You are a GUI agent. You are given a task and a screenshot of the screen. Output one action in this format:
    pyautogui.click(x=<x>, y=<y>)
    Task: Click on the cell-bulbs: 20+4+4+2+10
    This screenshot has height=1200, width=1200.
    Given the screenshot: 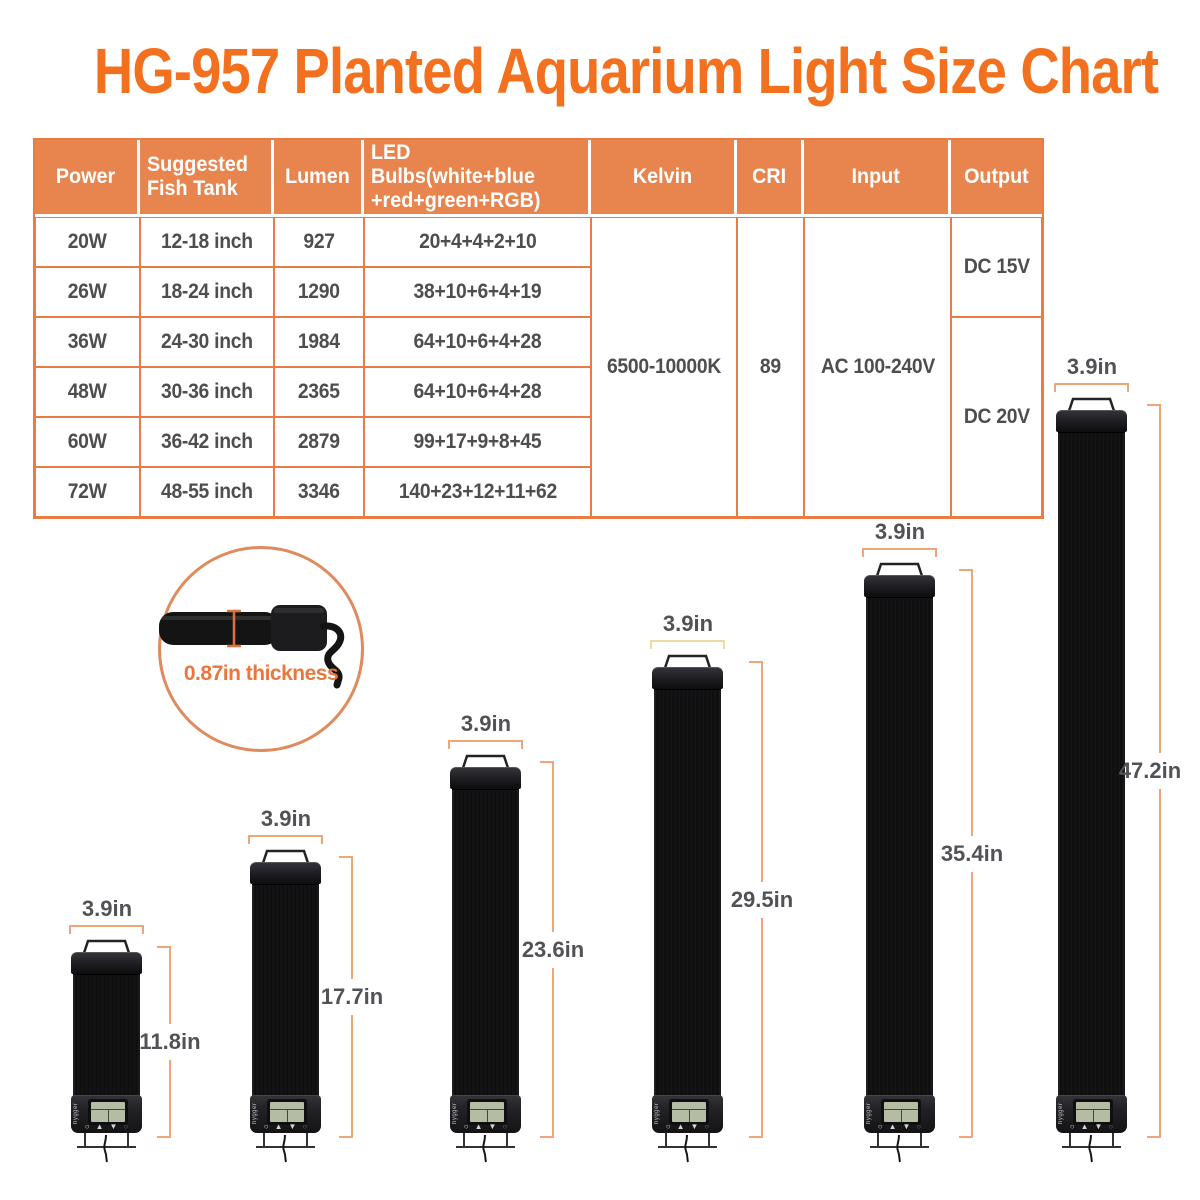 What is the action you would take?
    pyautogui.click(x=477, y=242)
    